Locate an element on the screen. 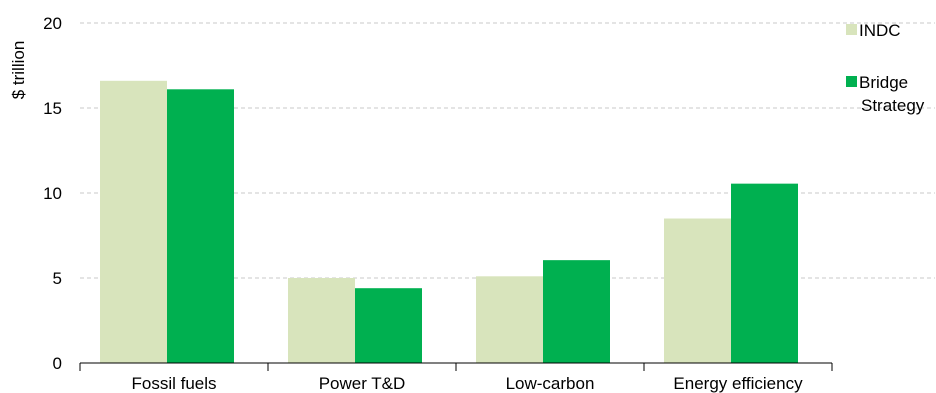 This screenshot has height=393, width=936. y-tick-labels: 0 5 10 15 20 is located at coordinates (52, 193).